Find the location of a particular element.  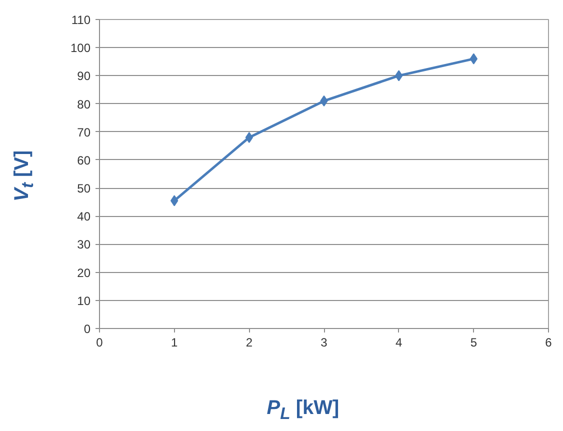

y-tick-label: 10 is located at coordinates (84, 301).